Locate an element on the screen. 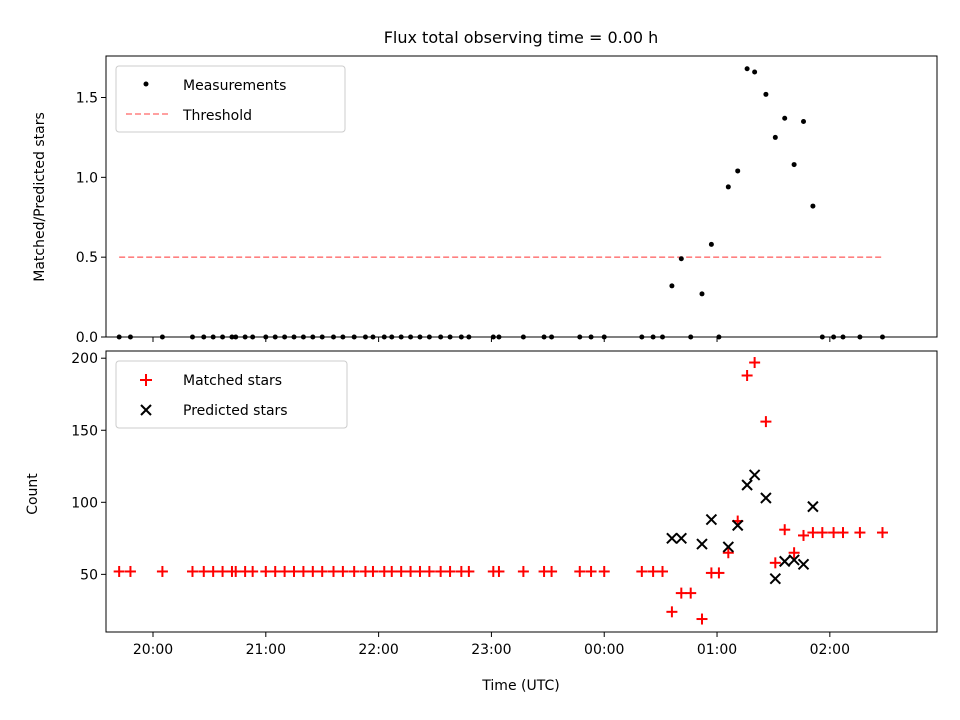 Image resolution: width=960 pixels, height=720 pixels. x-tick-label: 22:00 is located at coordinates (378, 650).